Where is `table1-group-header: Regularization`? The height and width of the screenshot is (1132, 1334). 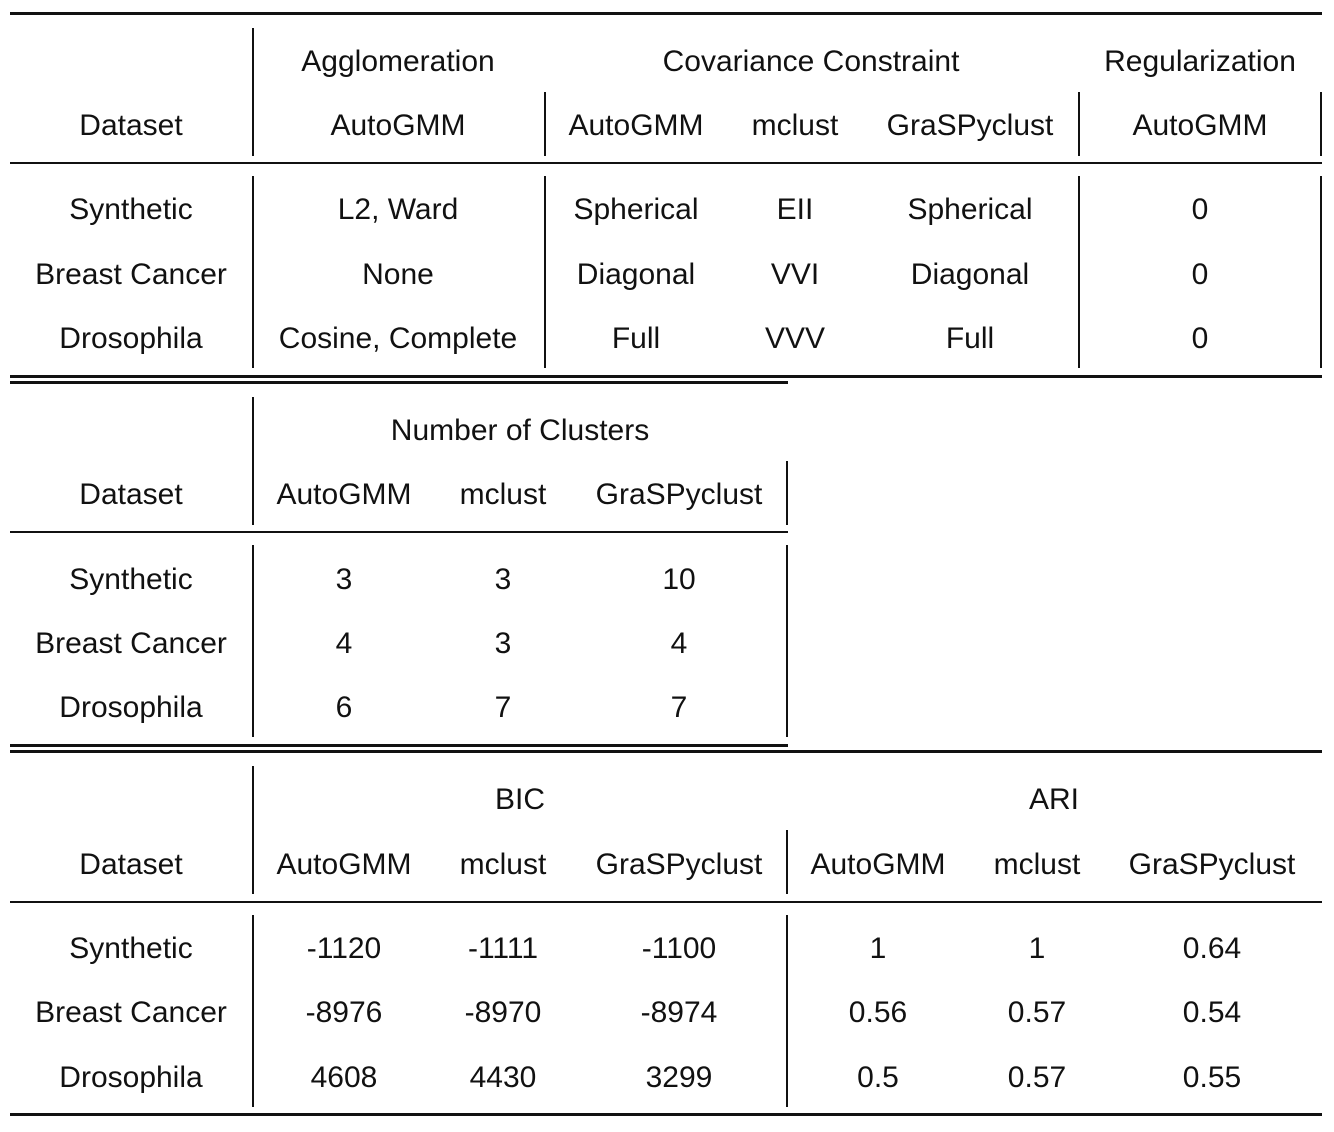
table1-group-header: Regularization is located at coordinates (1200, 61).